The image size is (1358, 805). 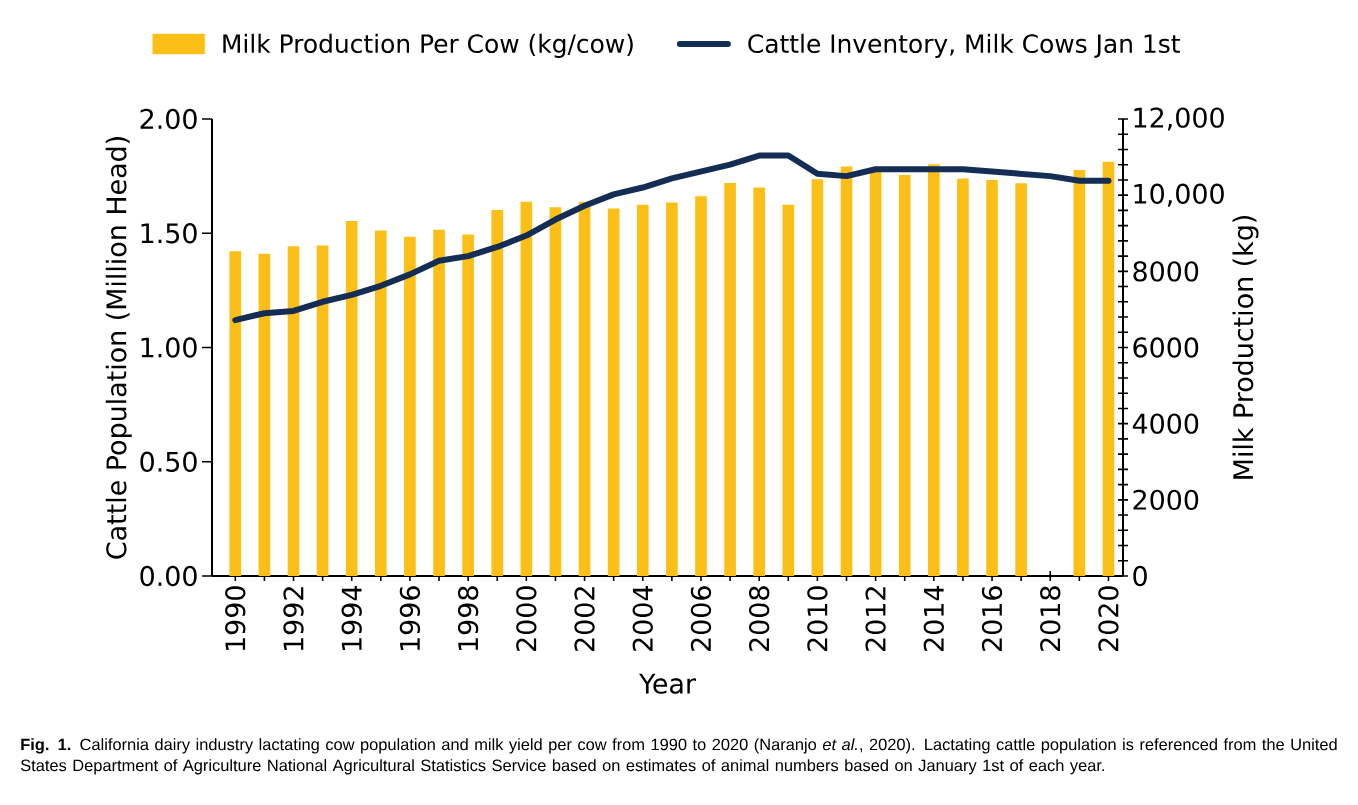 I want to click on x-tick-label: 2018, so click(x=1050, y=619).